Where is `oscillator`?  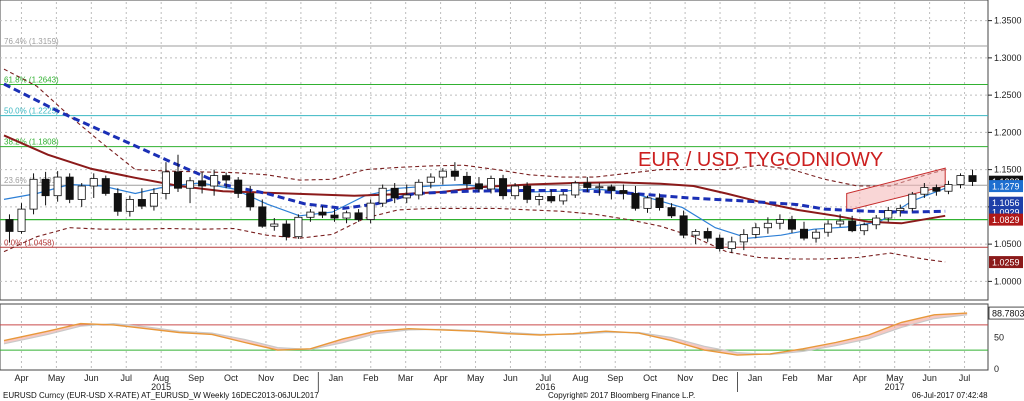 oscillator is located at coordinates (494, 334).